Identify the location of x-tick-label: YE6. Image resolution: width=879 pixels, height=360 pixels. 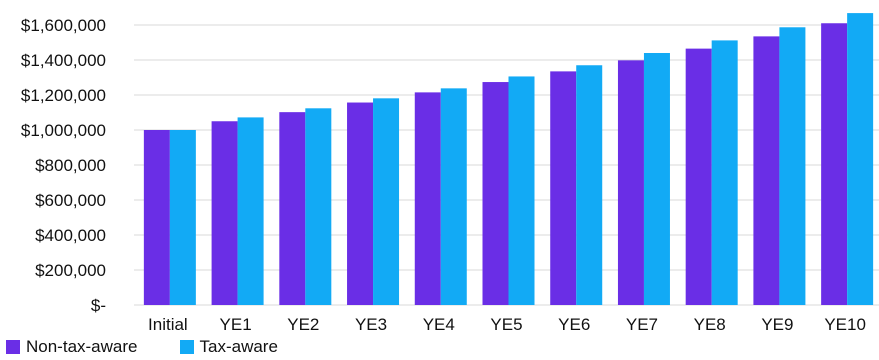
(574, 324).